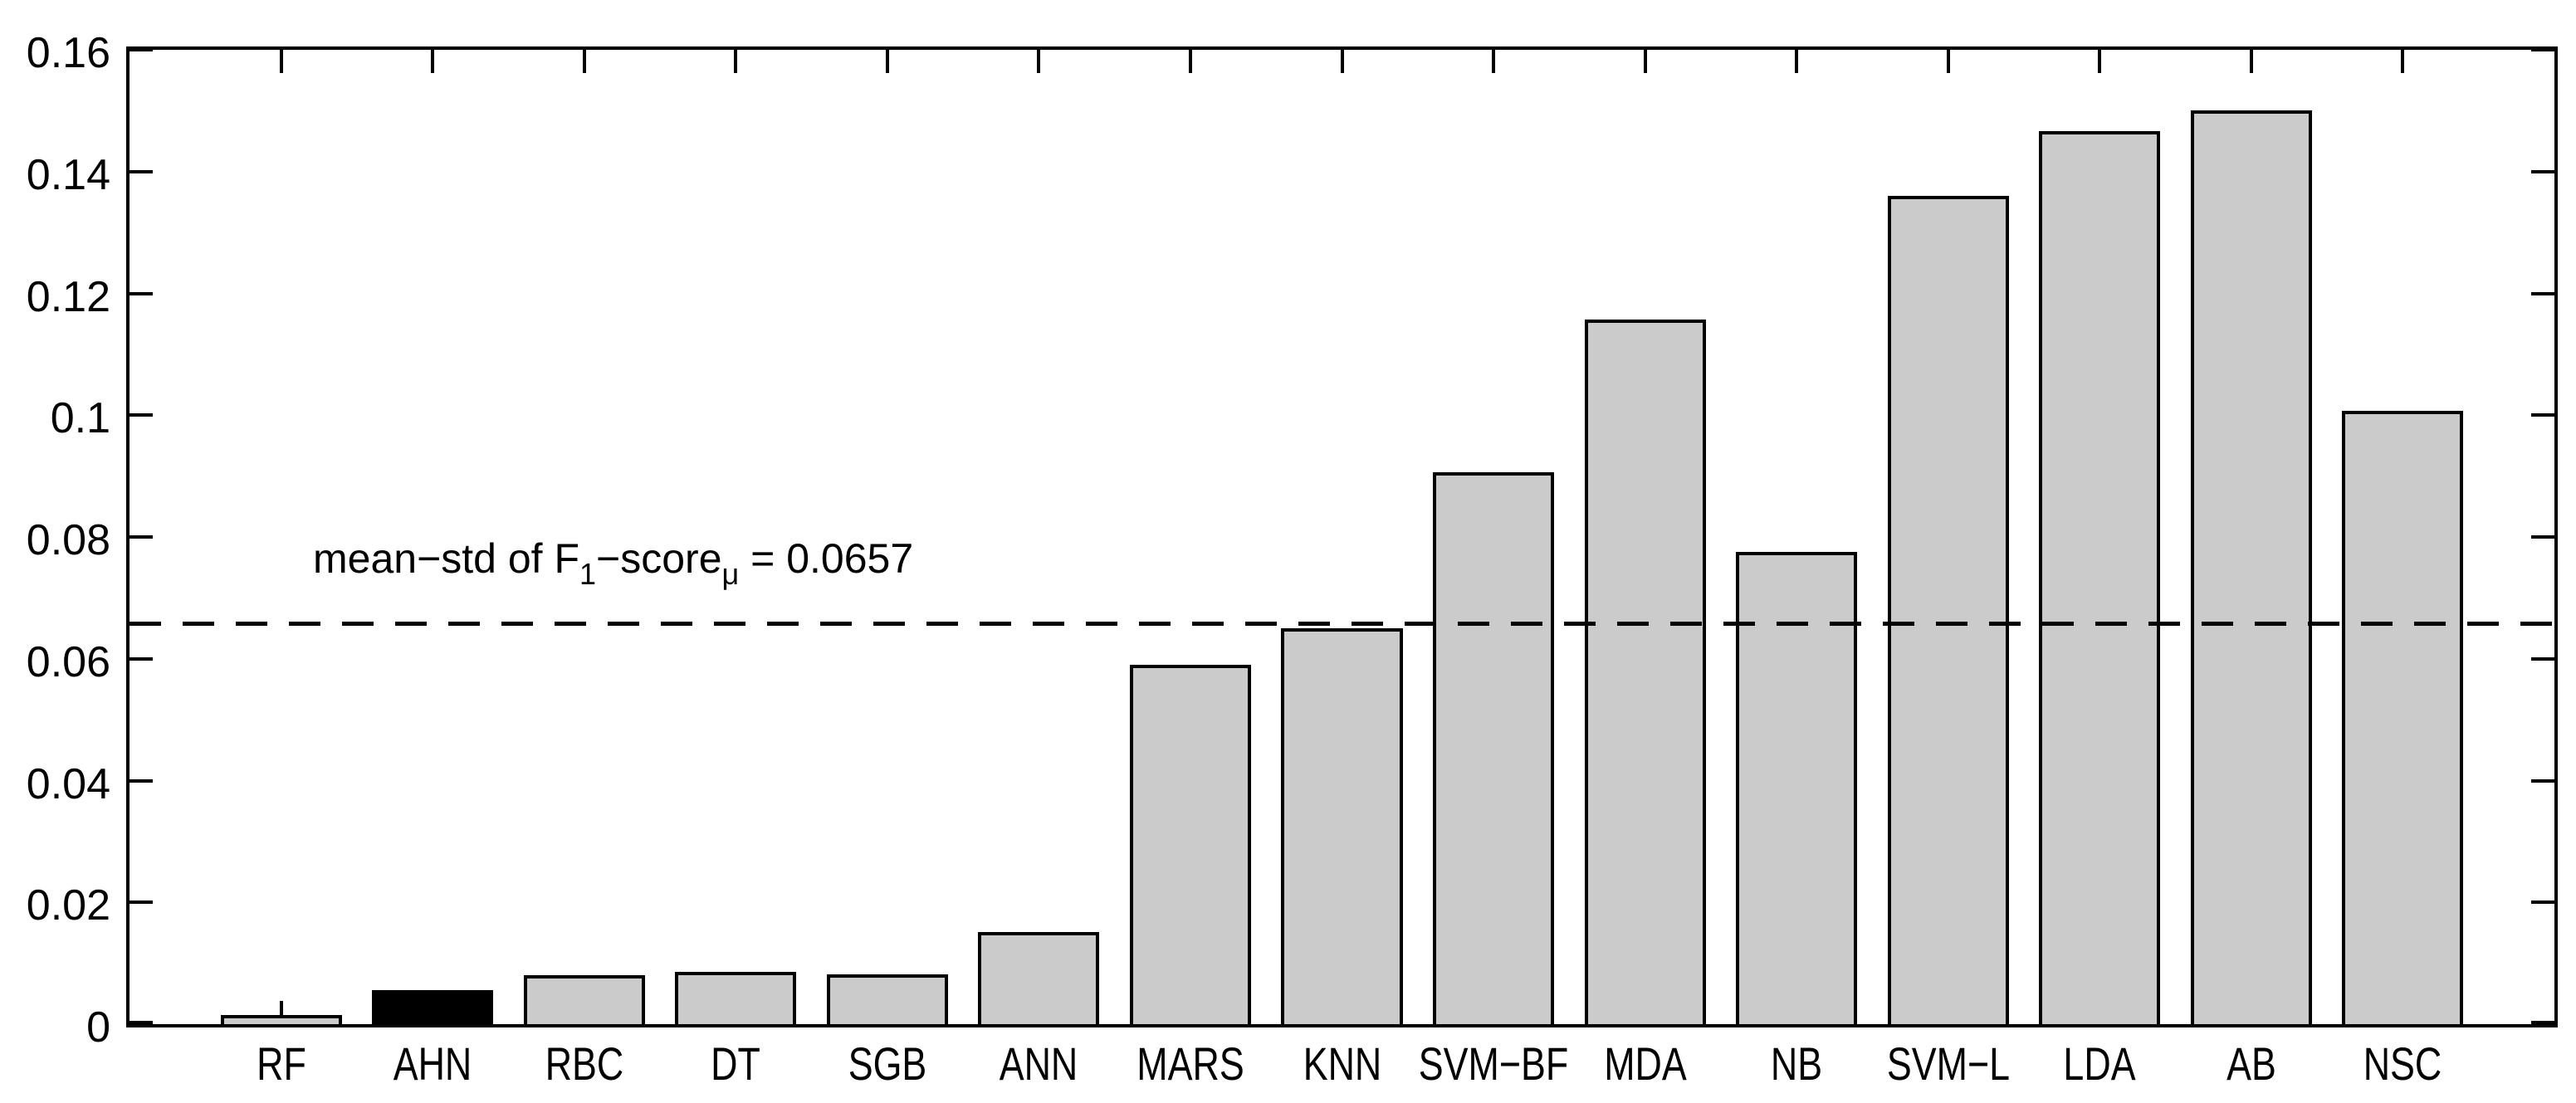 Image resolution: width=2576 pixels, height=1103 pixels. Describe the element at coordinates (2251, 1063) in the screenshot. I see `x-tick-label-ab: AB` at that location.